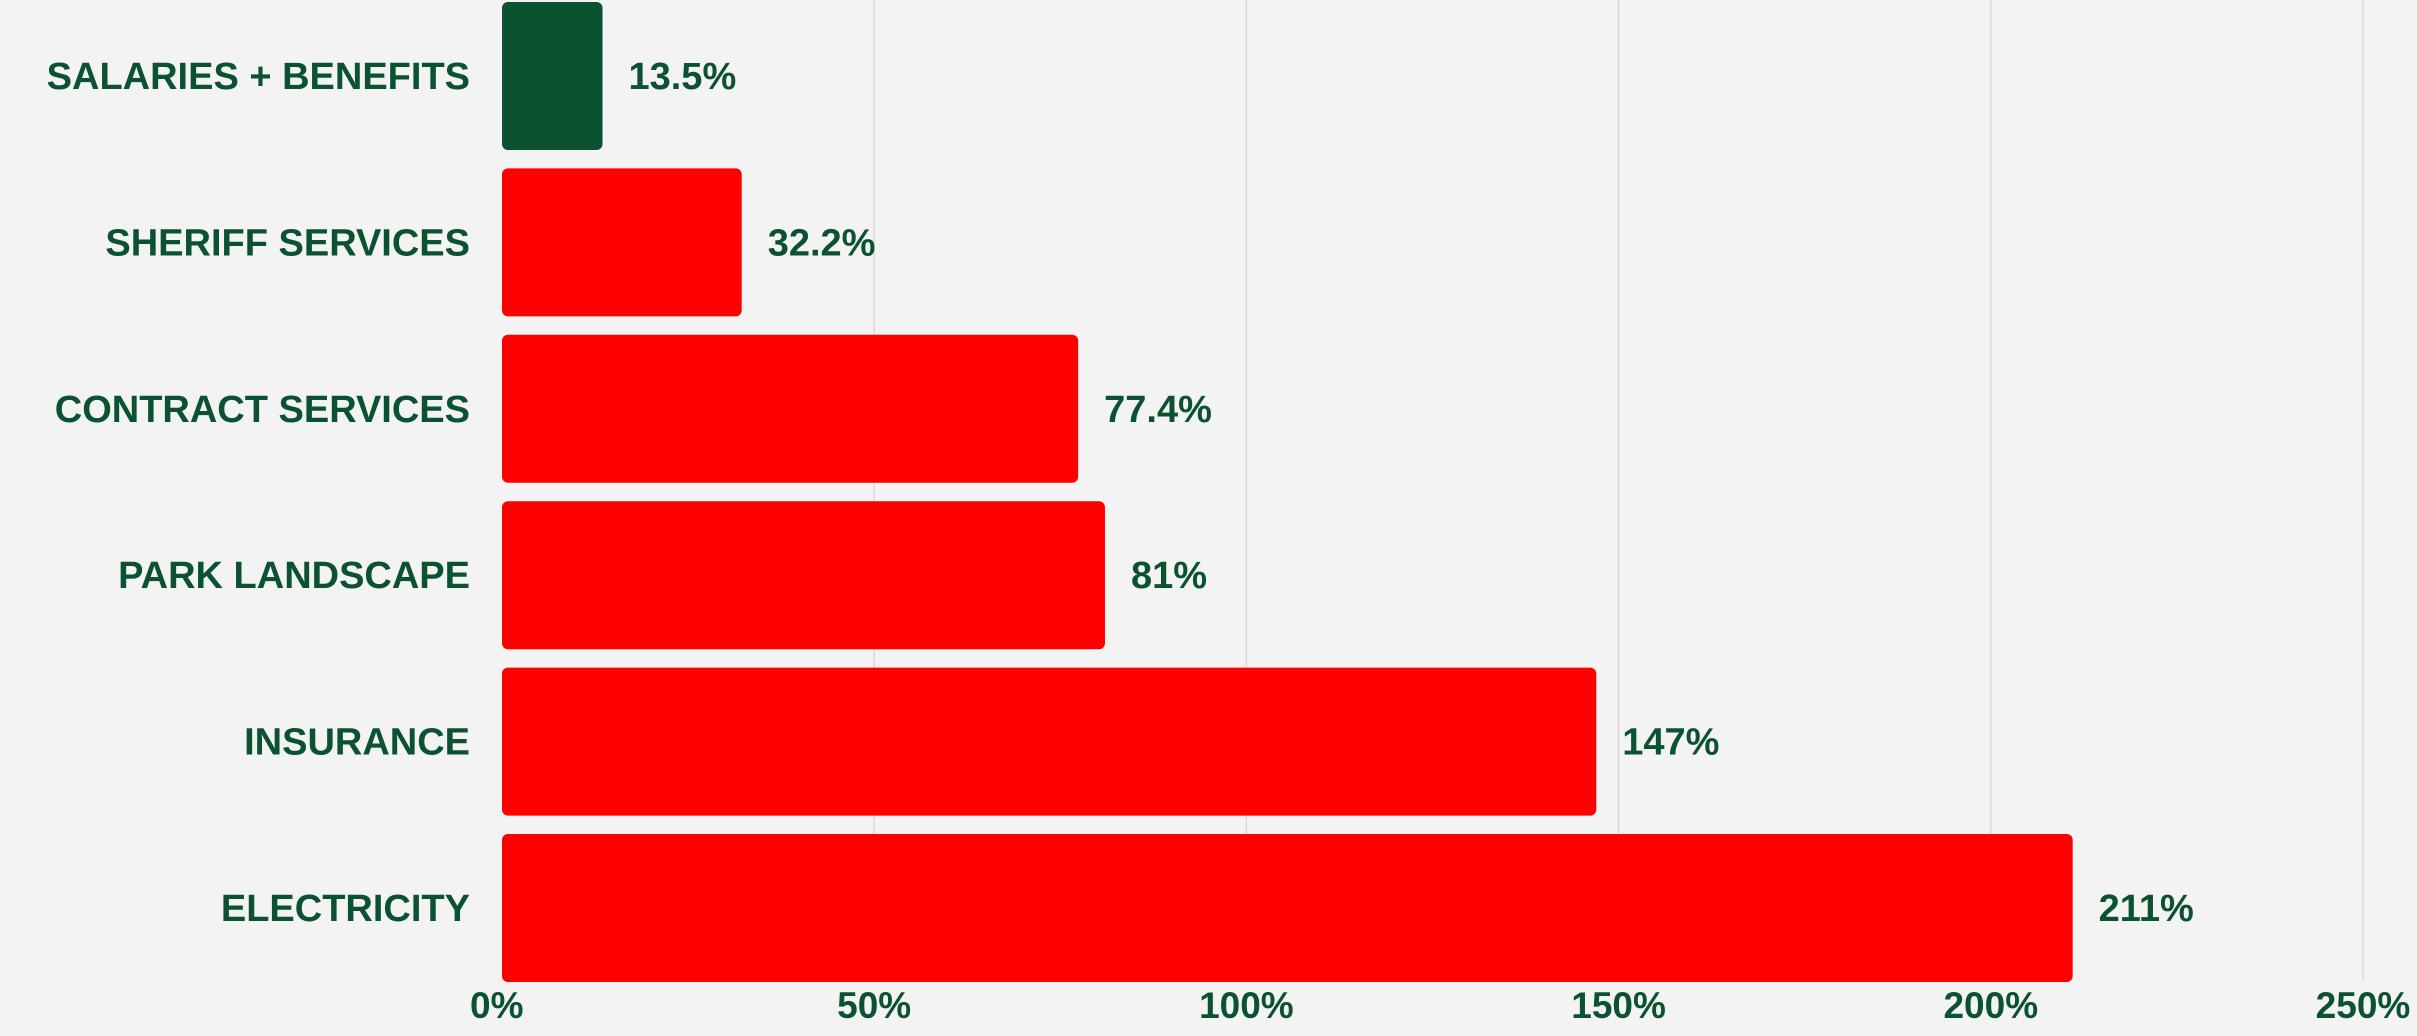 The width and height of the screenshot is (2417, 1036). Describe the element at coordinates (1246, 1005) in the screenshot. I see `x-tick-label: 100%` at that location.